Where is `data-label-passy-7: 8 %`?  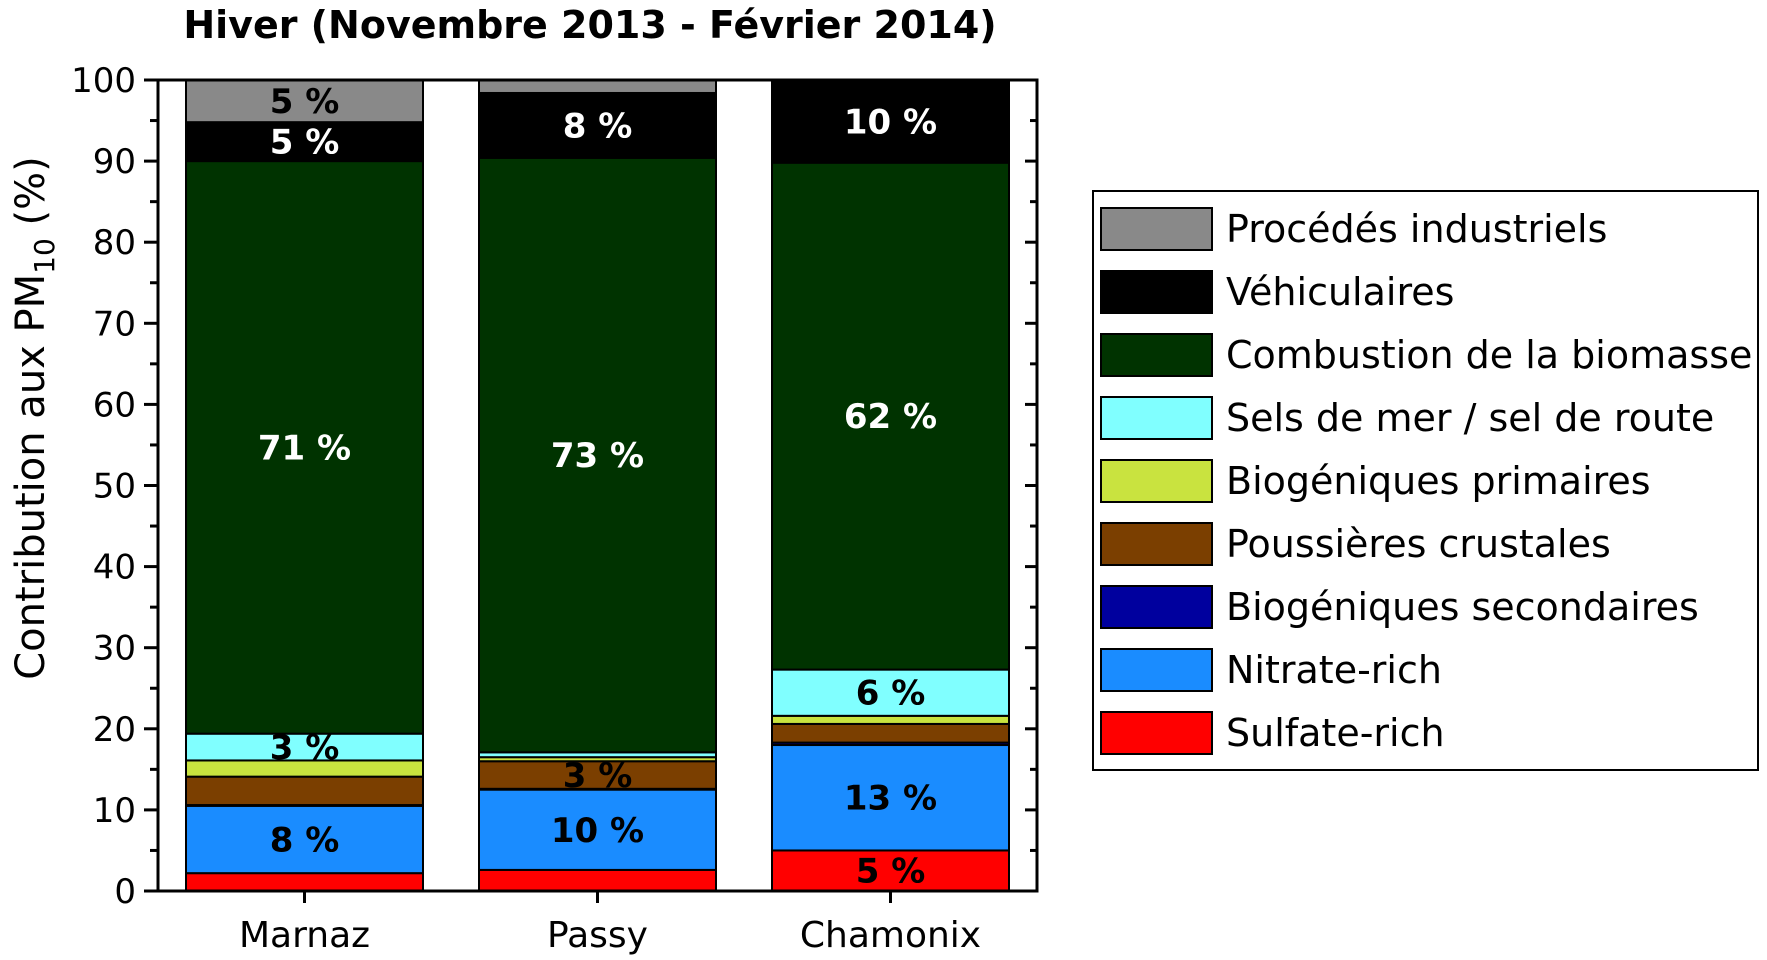
data-label-passy-7: 8 % is located at coordinates (598, 126).